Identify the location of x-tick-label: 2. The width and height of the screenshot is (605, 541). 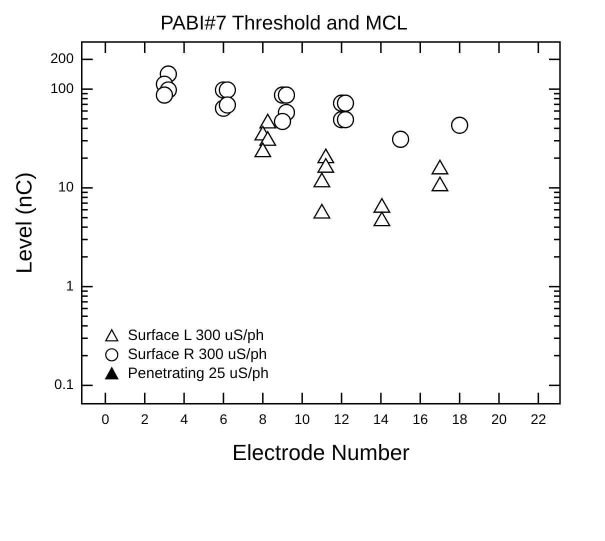
(144, 419).